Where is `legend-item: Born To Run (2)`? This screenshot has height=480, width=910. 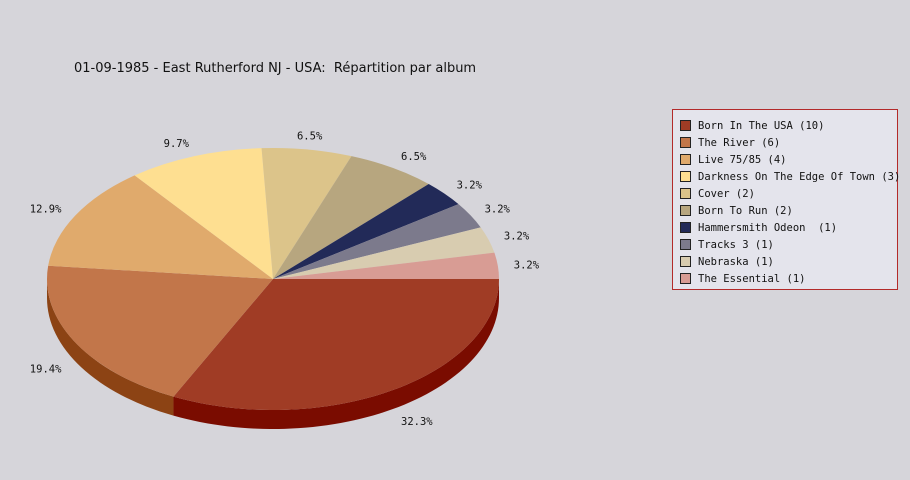
legend-item: Born To Run (2) is located at coordinates (788, 210).